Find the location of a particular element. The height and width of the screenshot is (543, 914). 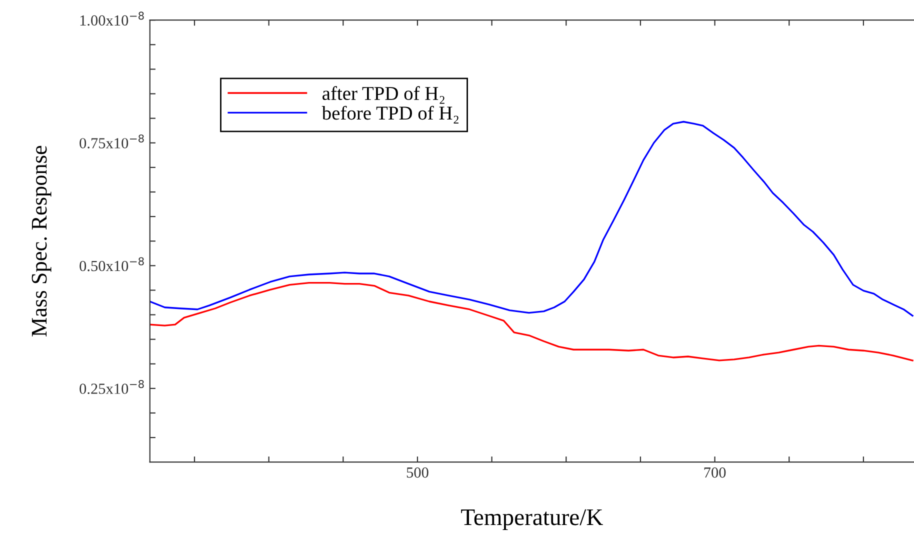

y-tick-label: 0.25x10$^{−8}$ is located at coordinates (112, 387).